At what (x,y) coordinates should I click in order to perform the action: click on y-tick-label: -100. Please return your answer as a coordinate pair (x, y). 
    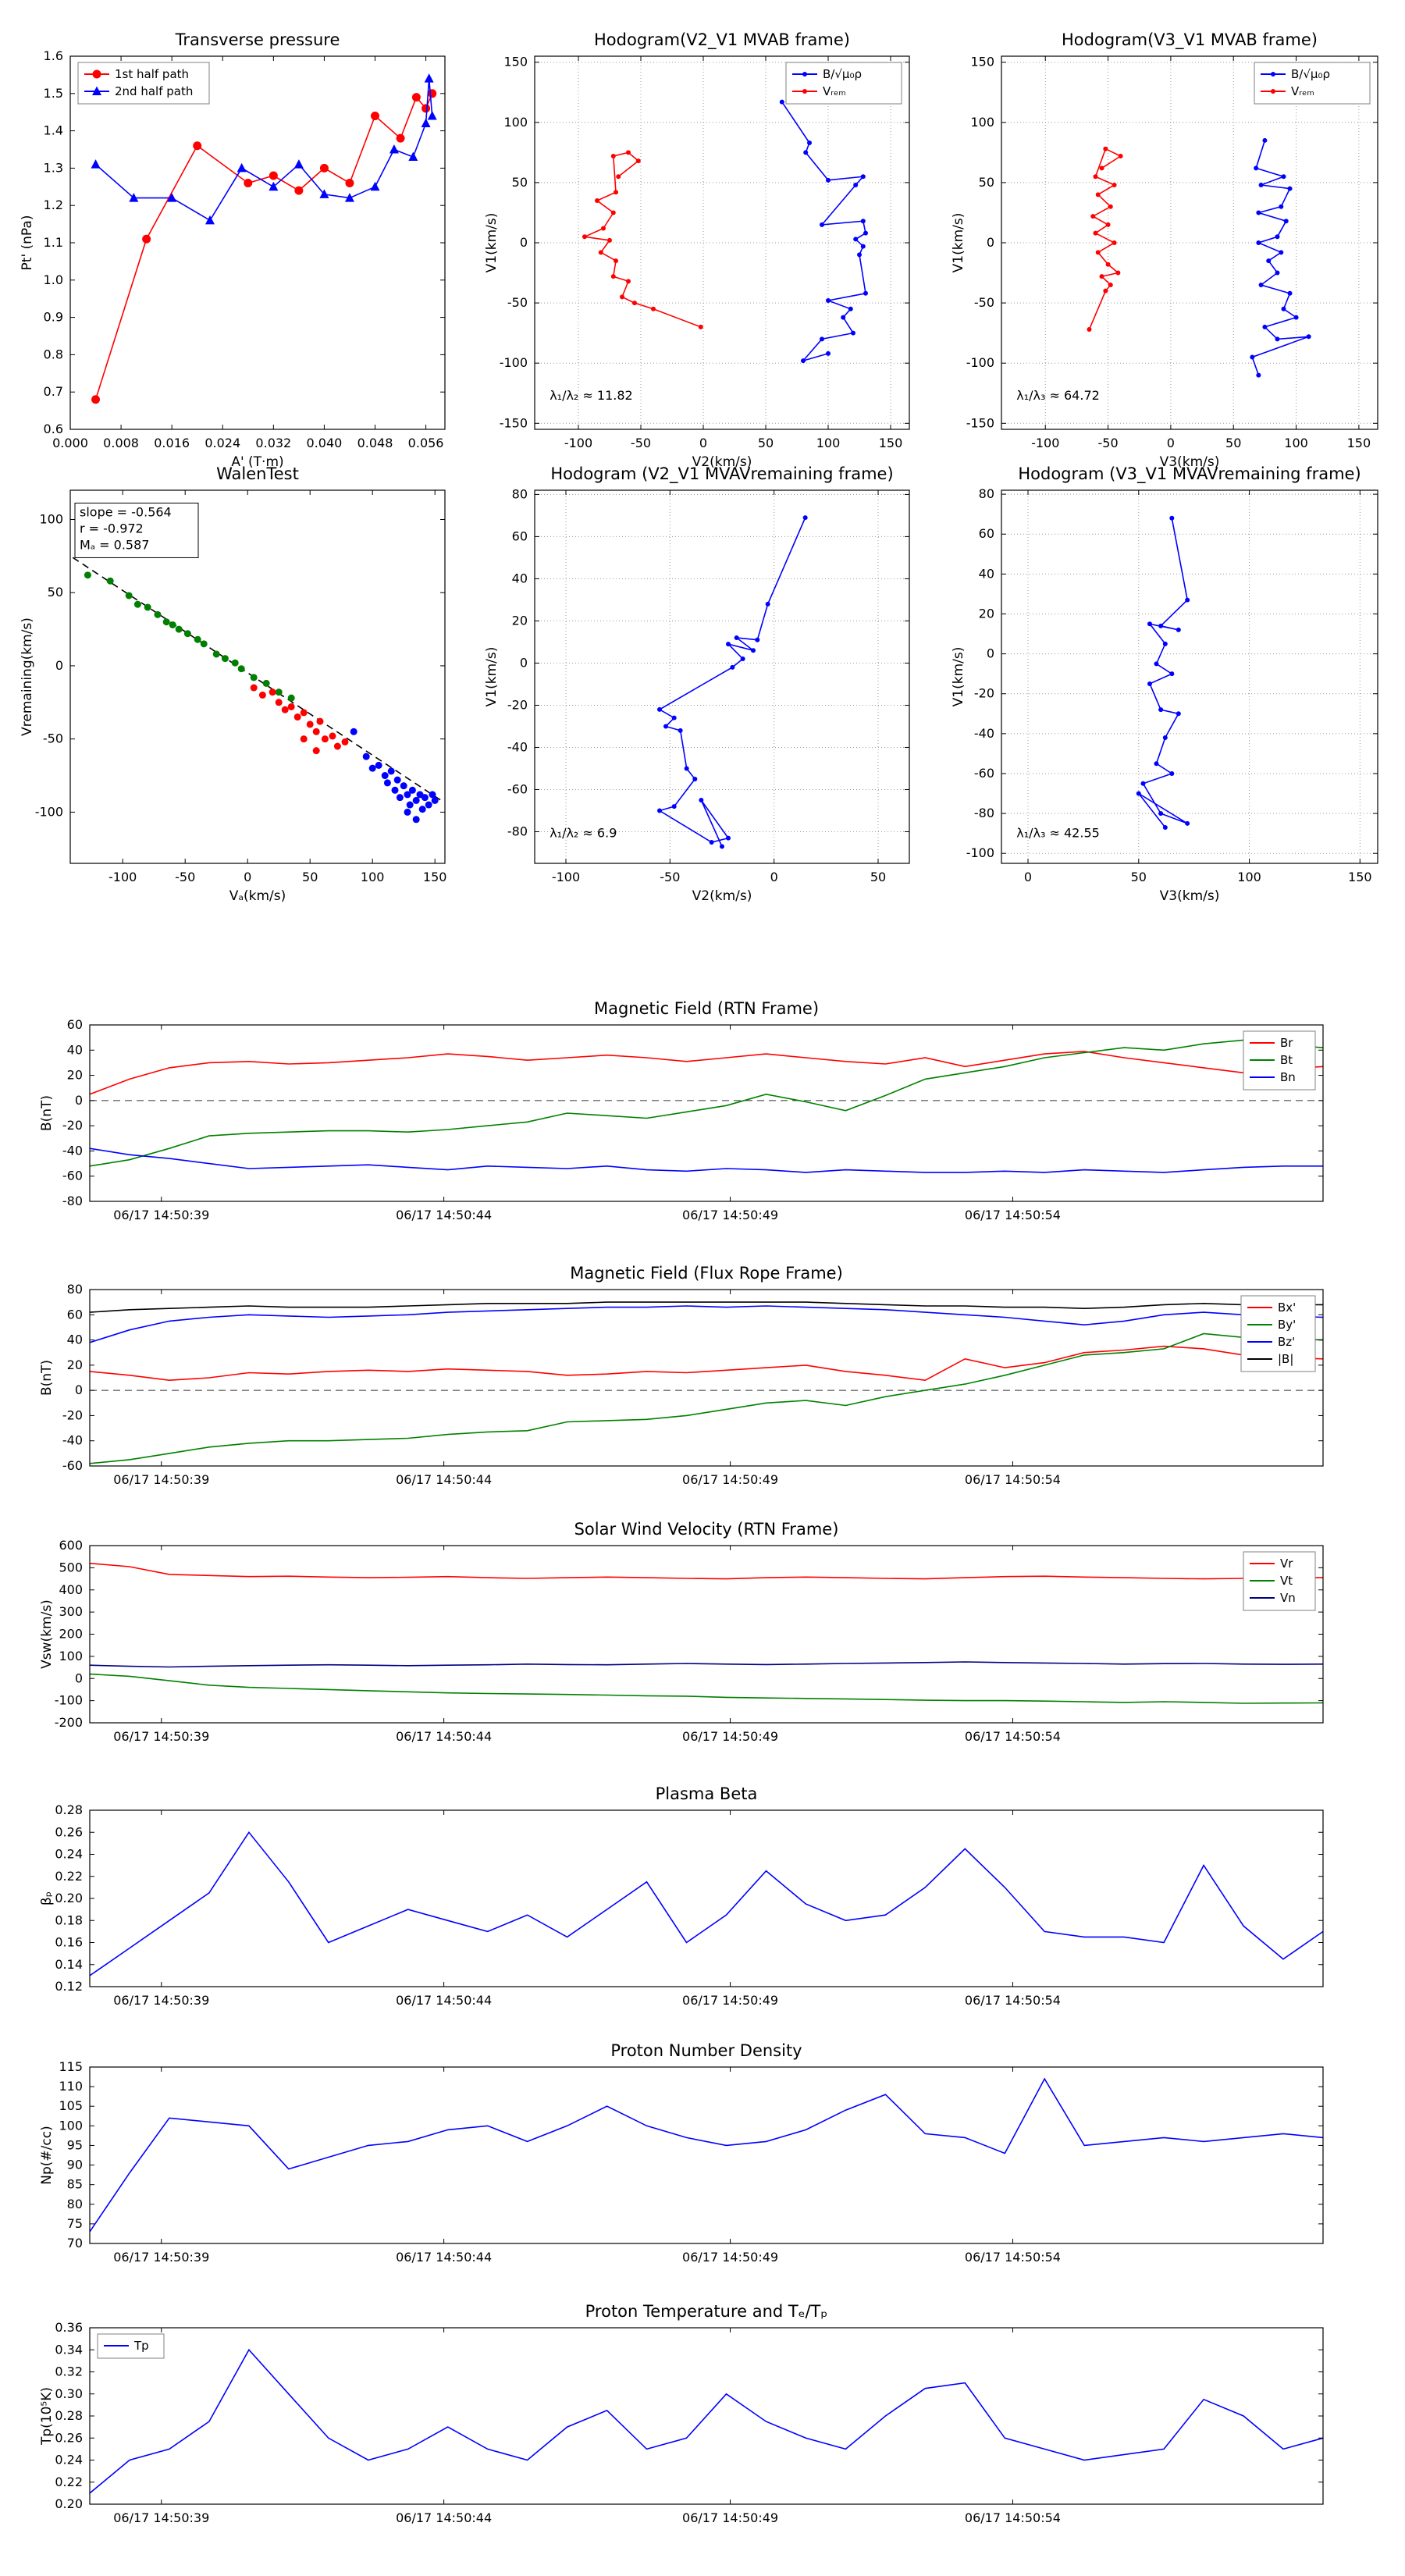
    Looking at the image, I should click on (980, 362).